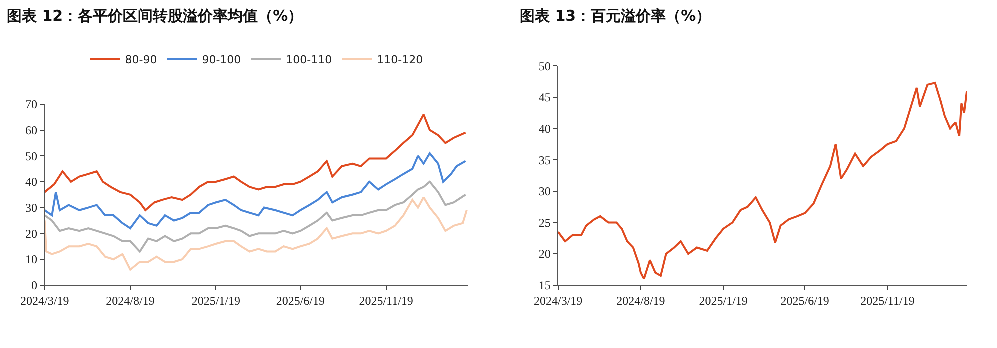 This screenshot has width=997, height=348. I want to click on y-tick-label: 60, so click(31, 130).